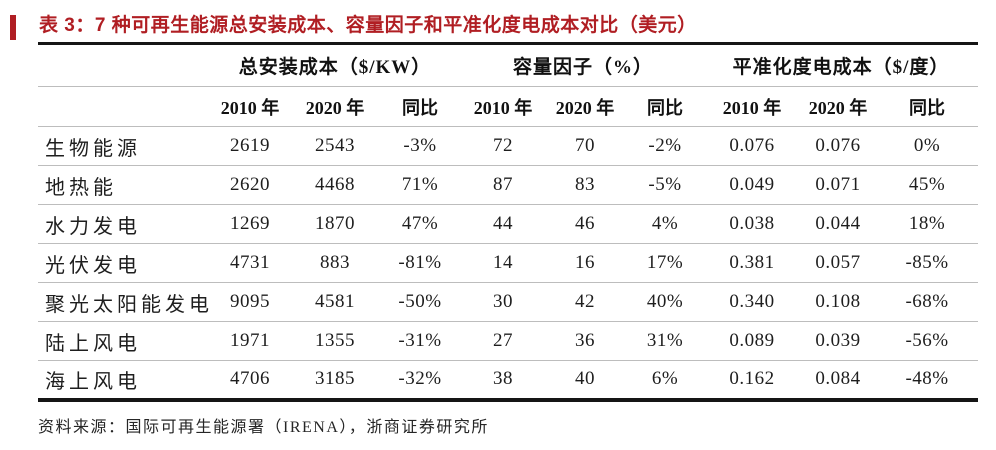 The width and height of the screenshot is (996, 450). I want to click on table-row: 聚光太阳能发电 9095 4581 -50% 30 42 40% 0.340 0.108 -68%, so click(508, 302).